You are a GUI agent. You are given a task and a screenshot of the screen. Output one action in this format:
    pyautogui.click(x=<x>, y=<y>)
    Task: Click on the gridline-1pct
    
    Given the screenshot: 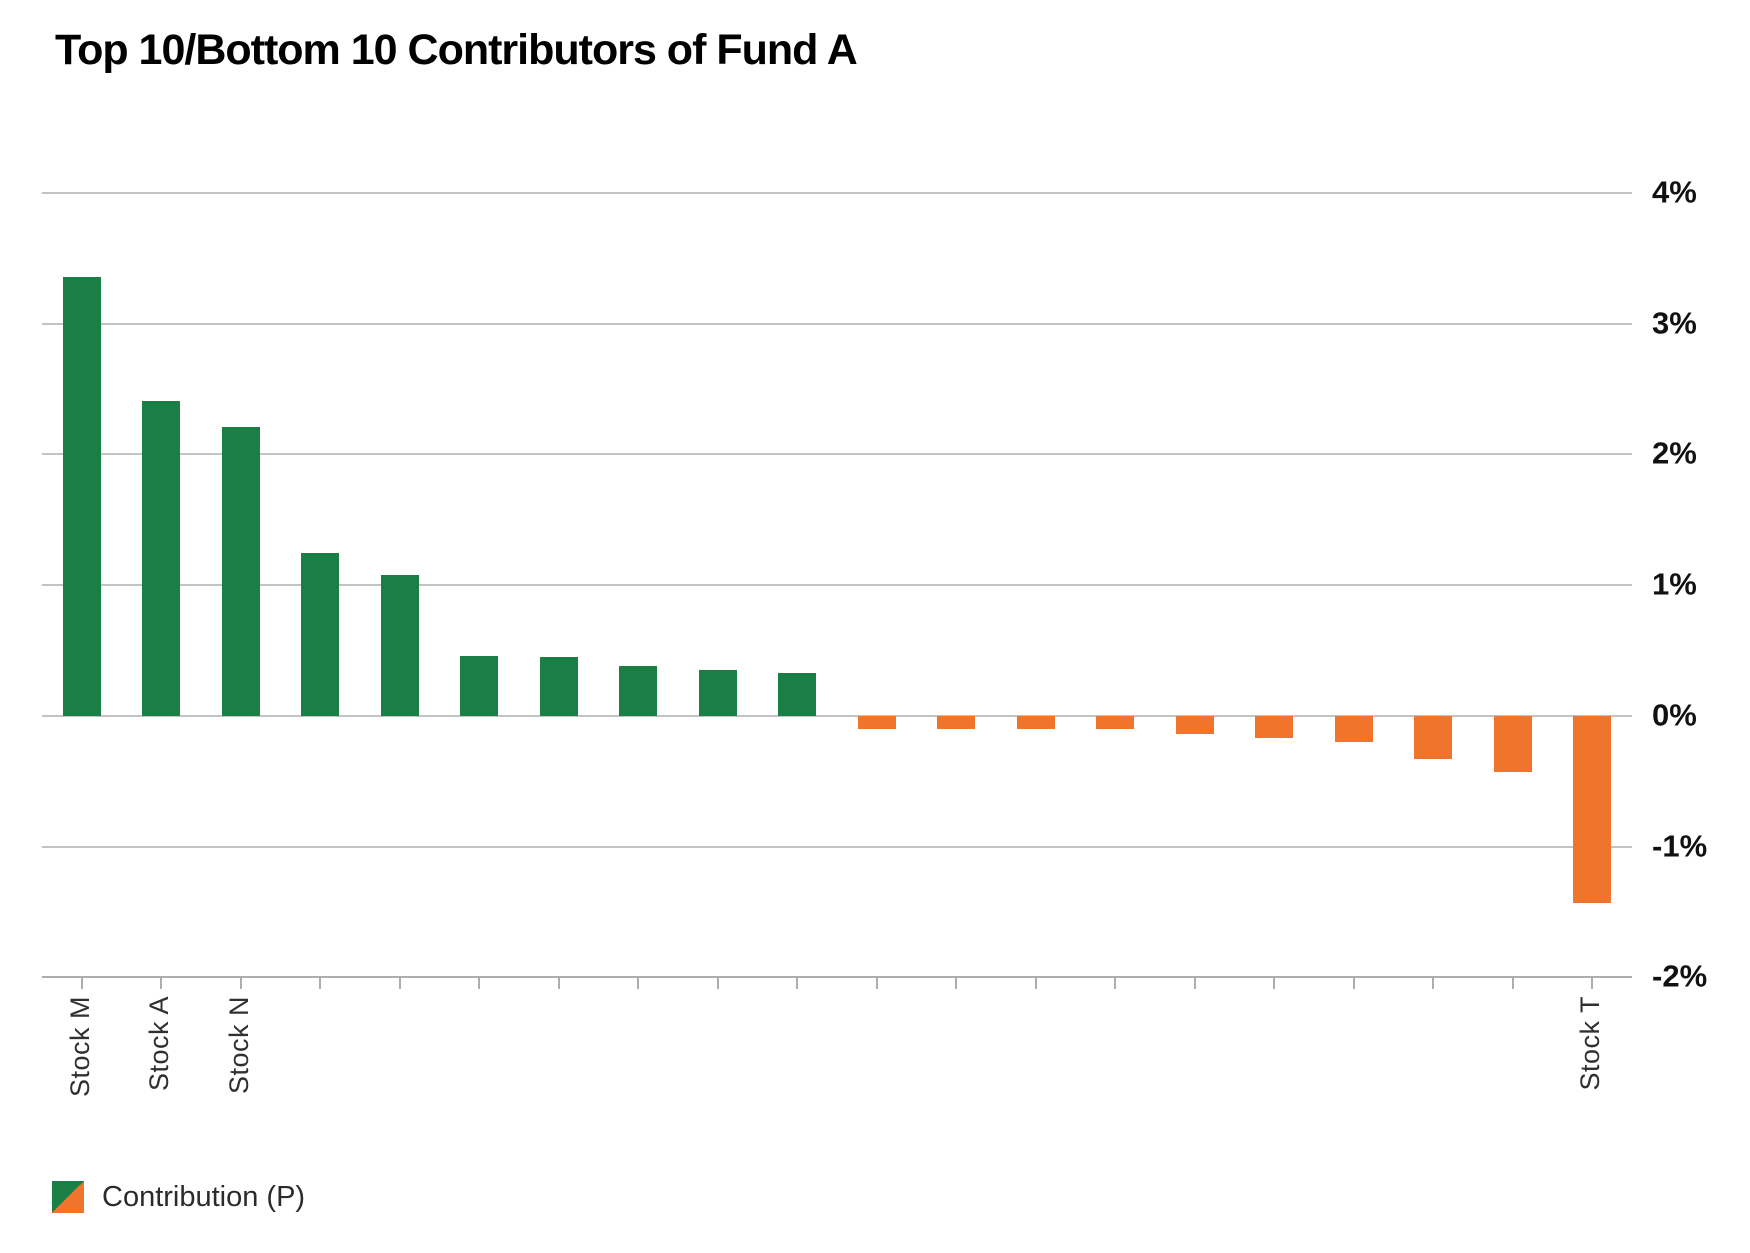 What is the action you would take?
    pyautogui.click(x=837, y=585)
    